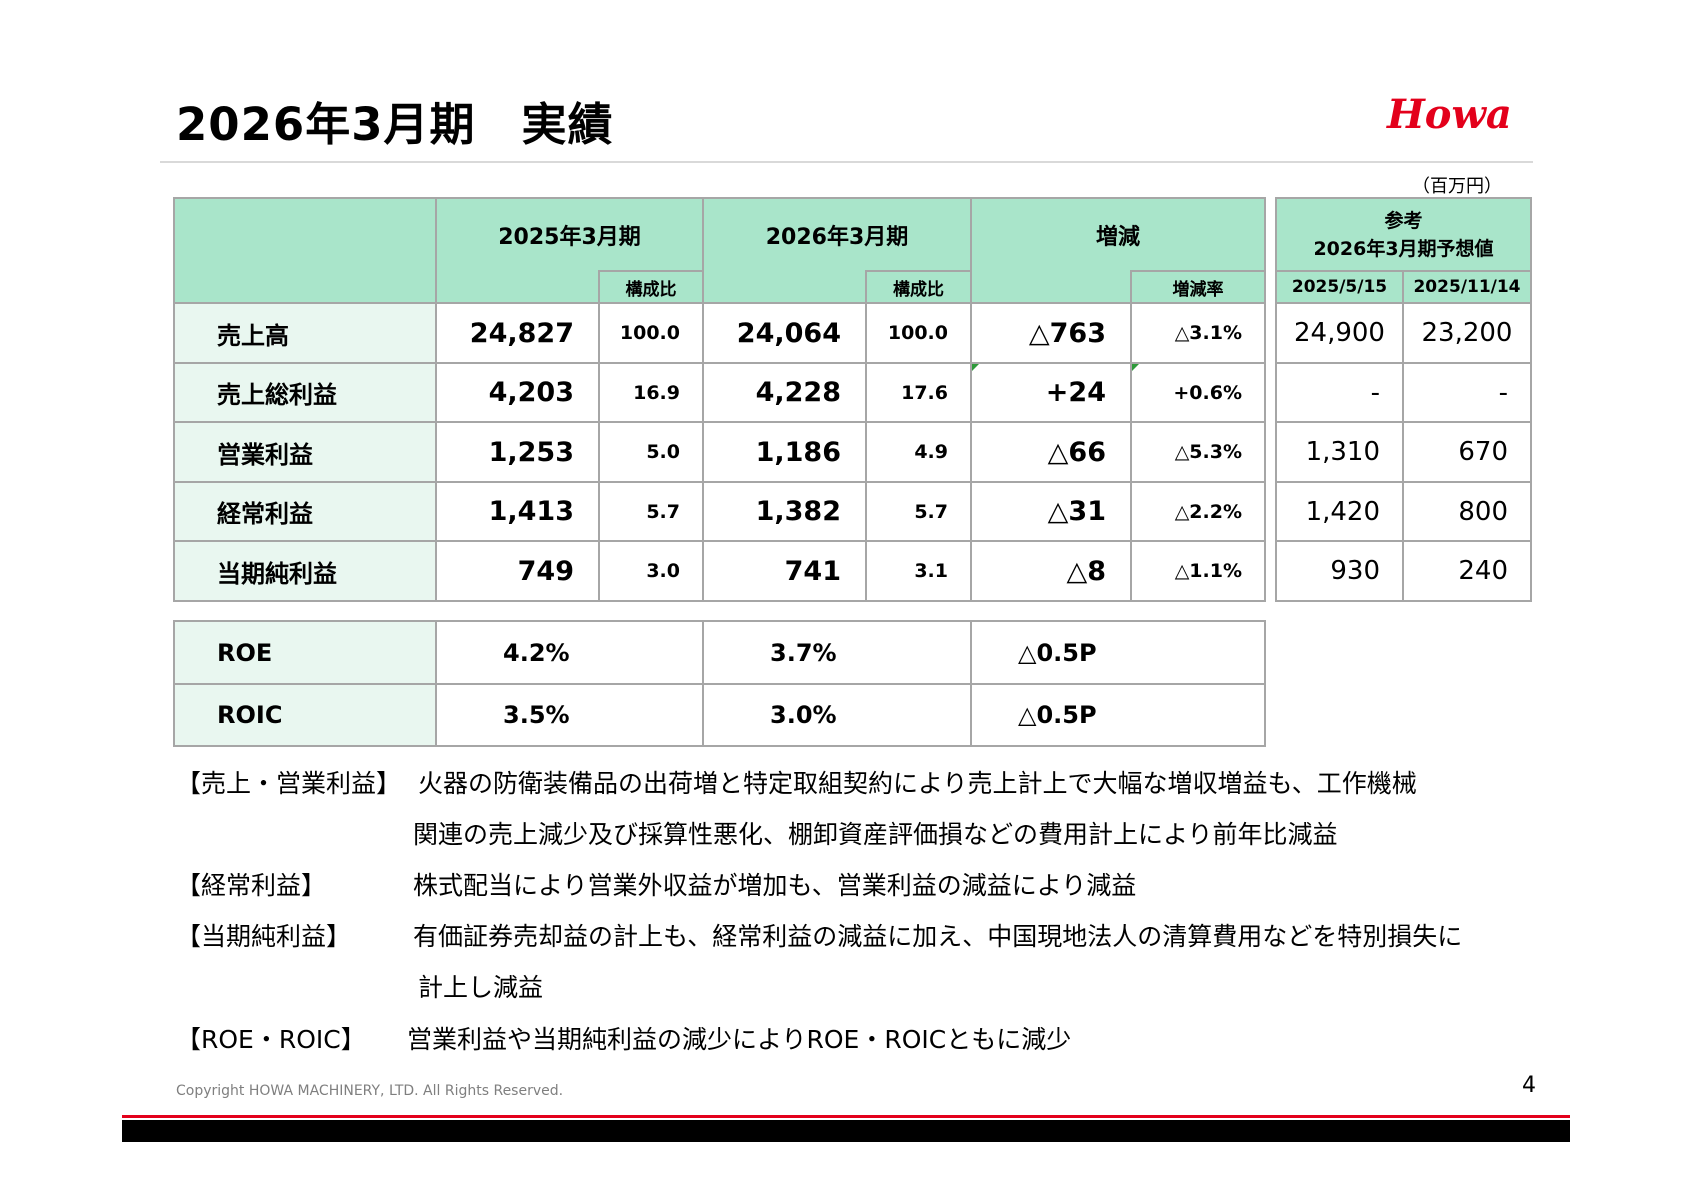 This screenshot has width=1683, height=1190. I want to click on note-net-label: 【当期純利益】, so click(264, 936).